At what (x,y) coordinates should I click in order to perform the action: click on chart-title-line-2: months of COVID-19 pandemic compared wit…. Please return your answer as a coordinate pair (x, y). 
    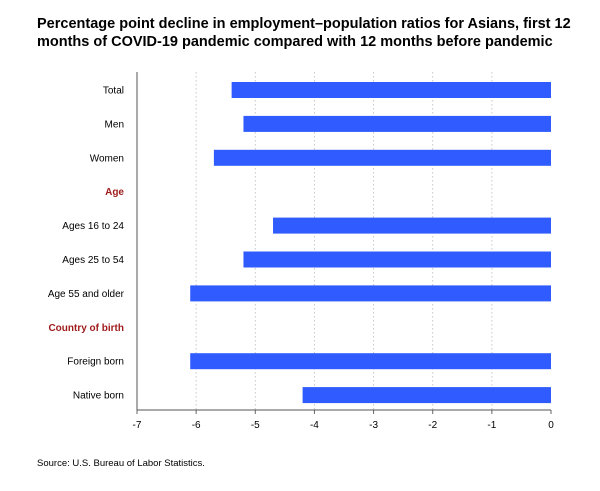
    Looking at the image, I should click on (295, 42).